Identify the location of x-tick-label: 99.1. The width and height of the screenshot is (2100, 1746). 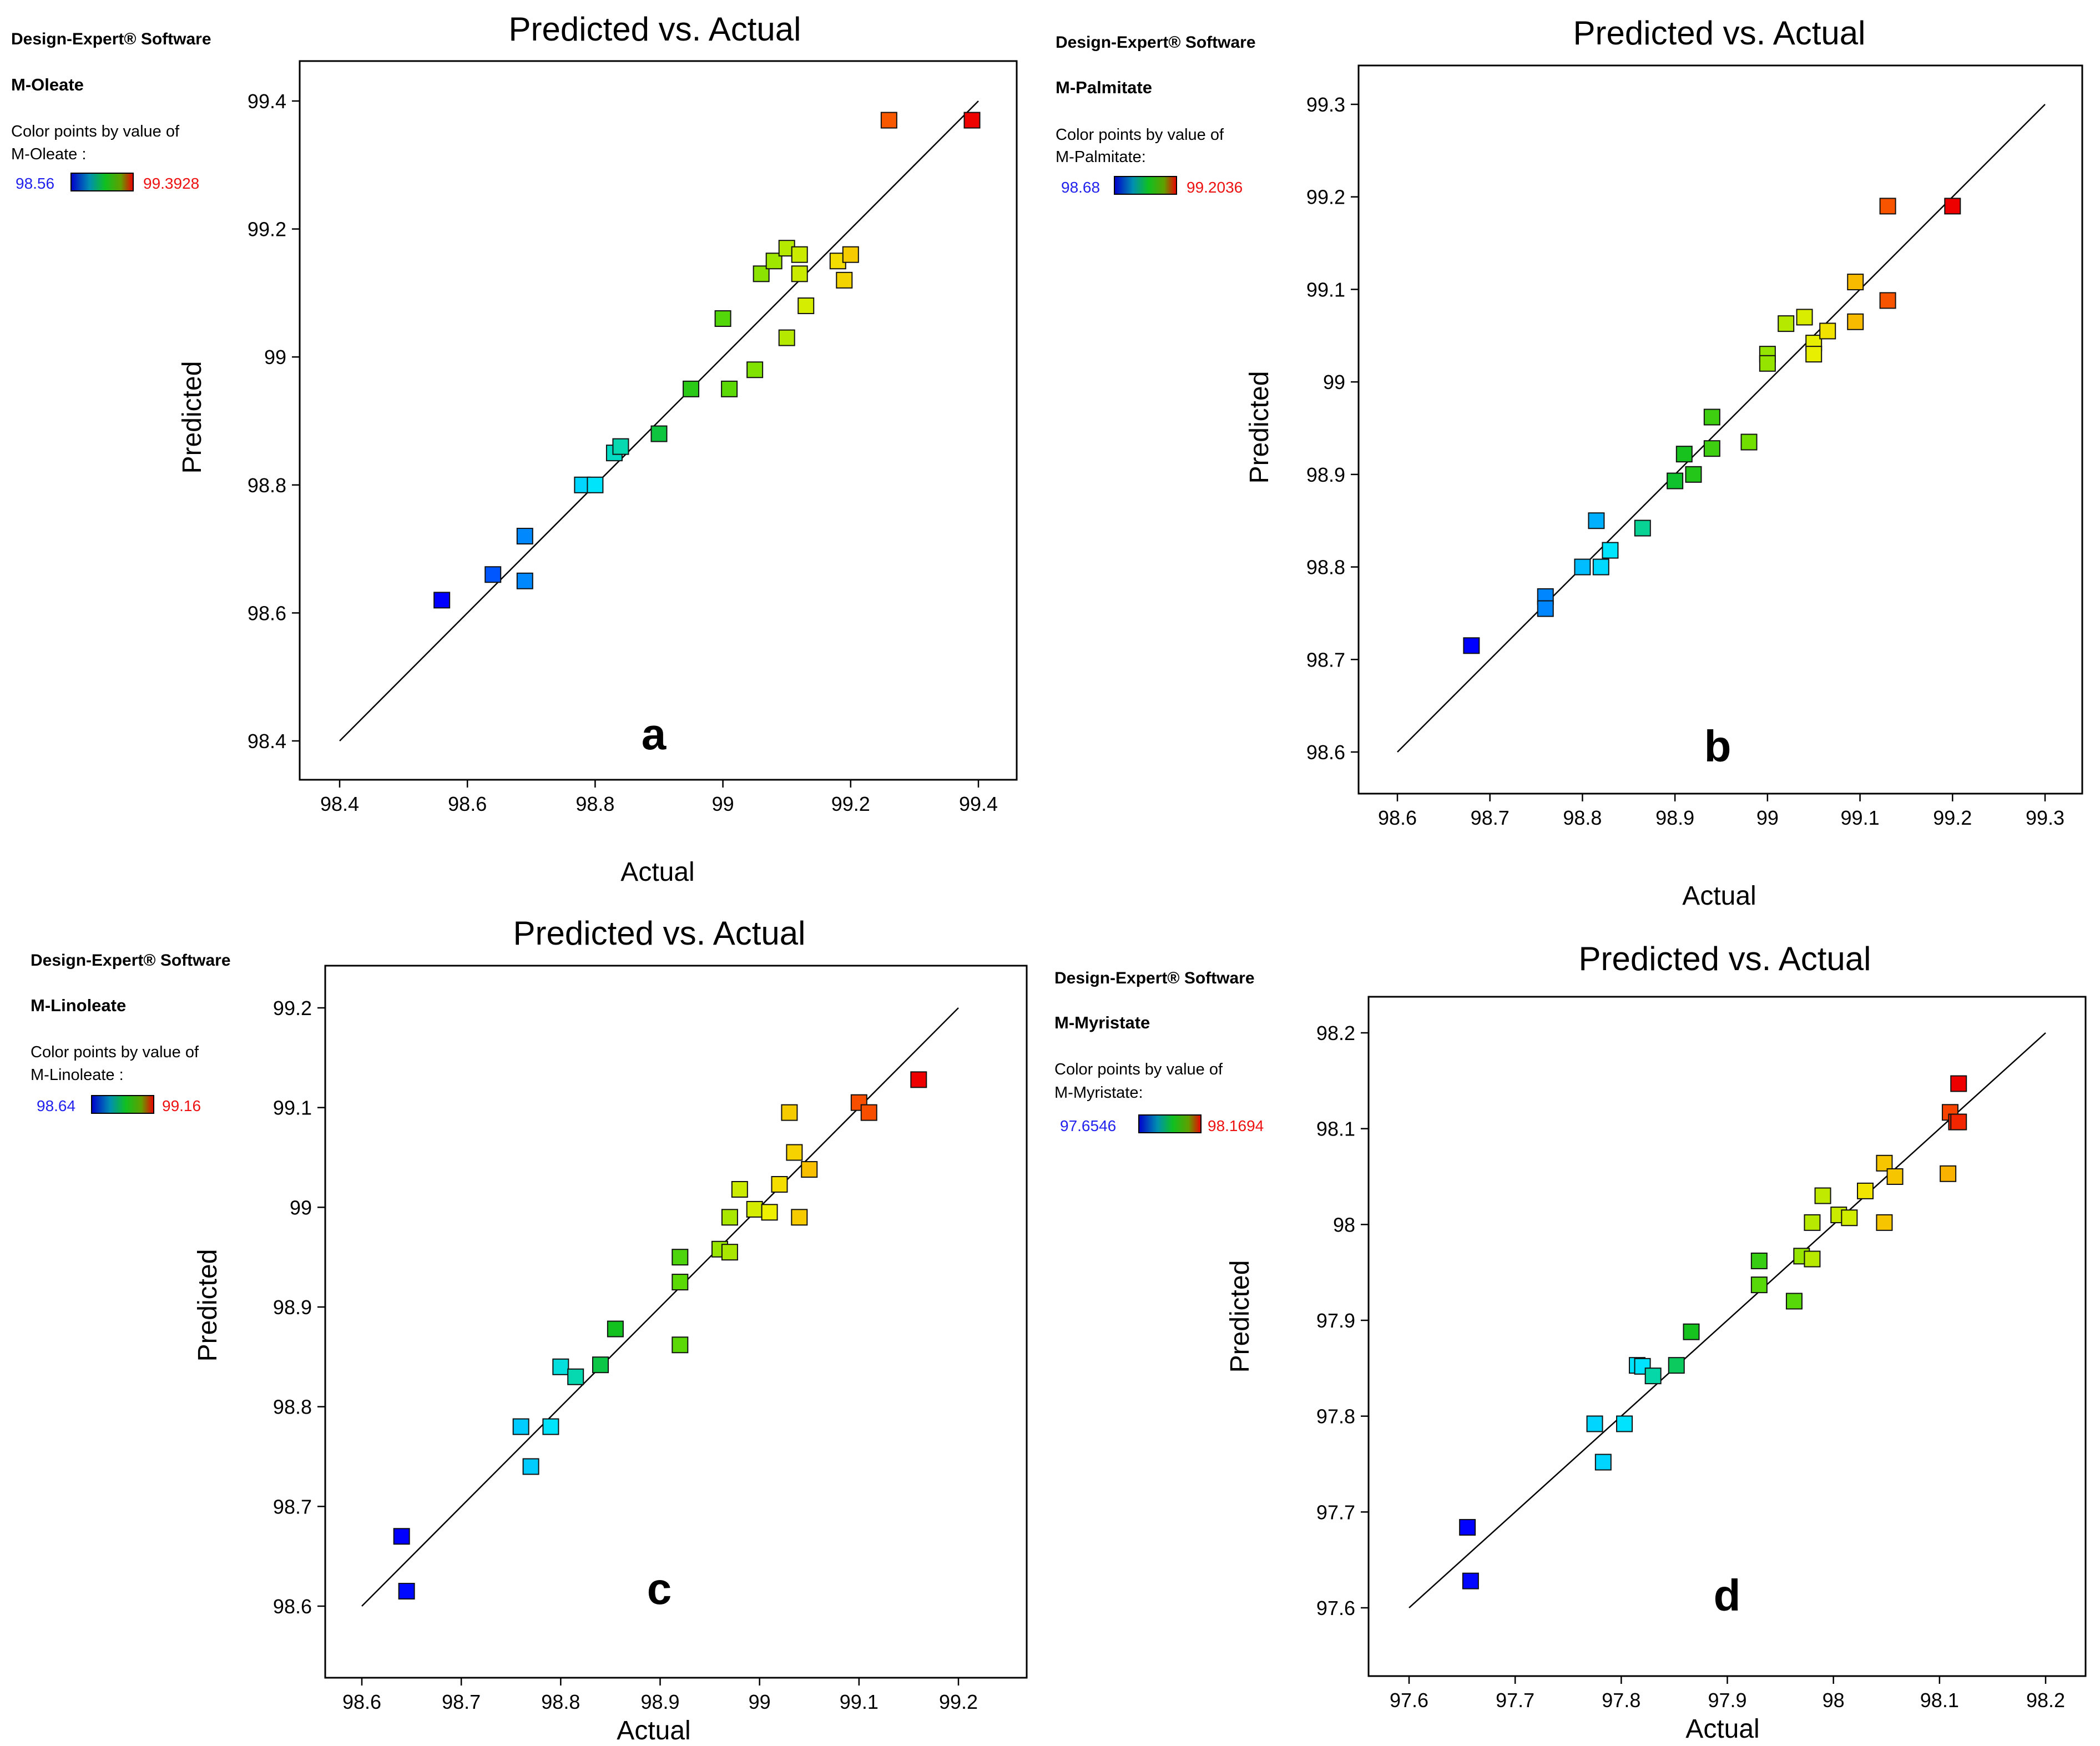
(1860, 817).